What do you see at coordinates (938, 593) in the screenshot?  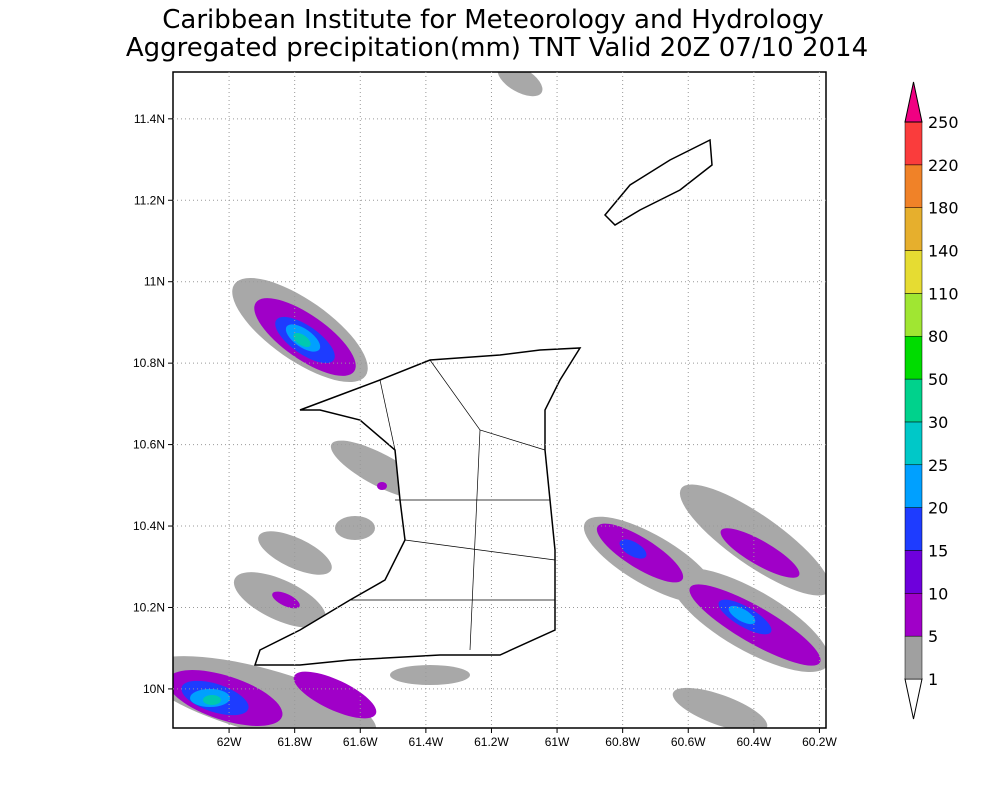 I see `colorbar-label: 10` at bounding box center [938, 593].